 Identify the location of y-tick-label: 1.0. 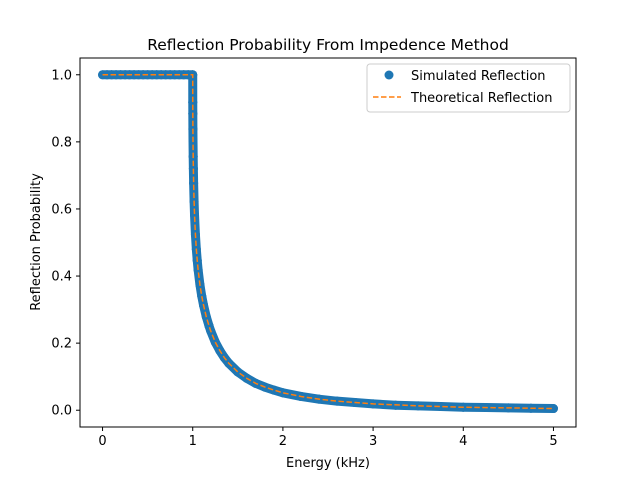
(61, 75).